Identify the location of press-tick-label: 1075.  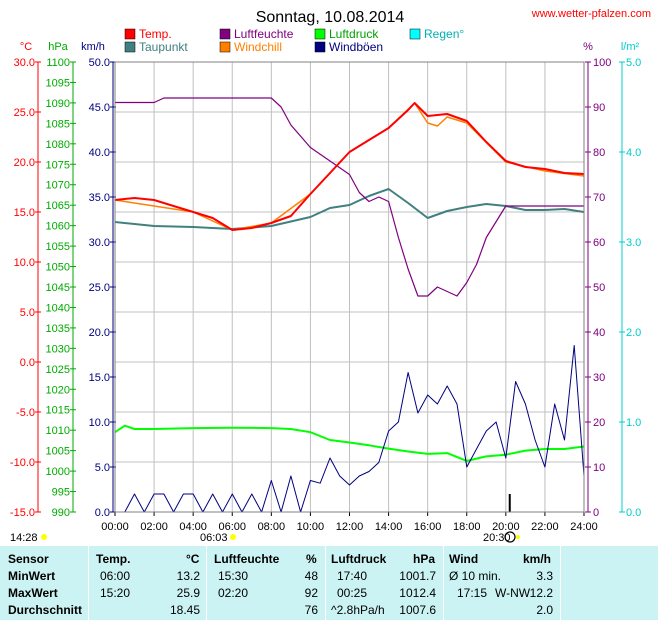
(58, 165).